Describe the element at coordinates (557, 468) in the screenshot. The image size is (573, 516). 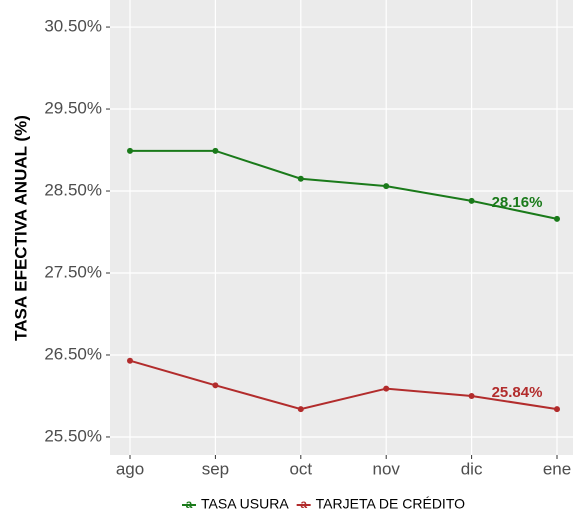
I see `x-tick-label: ene` at that location.